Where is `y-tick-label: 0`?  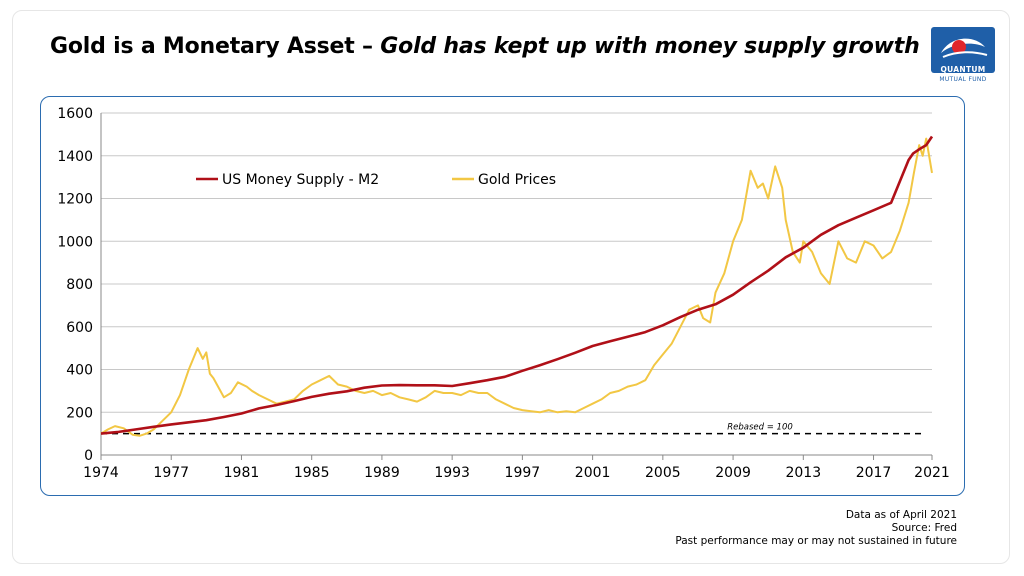 y-tick-label: 0 is located at coordinates (88, 456).